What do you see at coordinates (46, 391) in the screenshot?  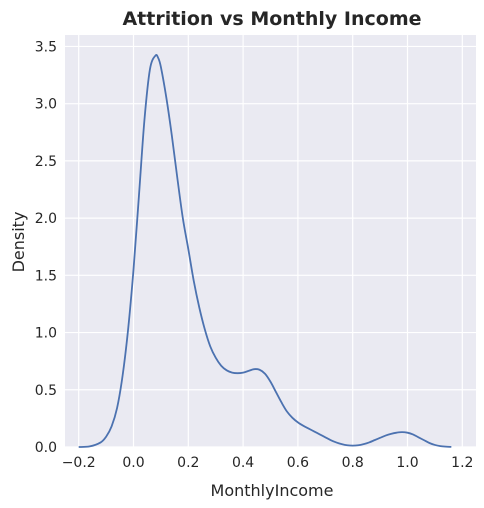 I see `y-tick-label: 0.5` at bounding box center [46, 391].